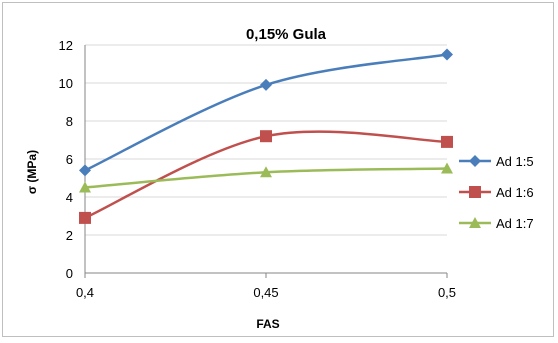  What do you see at coordinates (515, 192) in the screenshot?
I see `legend-entry-label: Ad 1:6` at bounding box center [515, 192].